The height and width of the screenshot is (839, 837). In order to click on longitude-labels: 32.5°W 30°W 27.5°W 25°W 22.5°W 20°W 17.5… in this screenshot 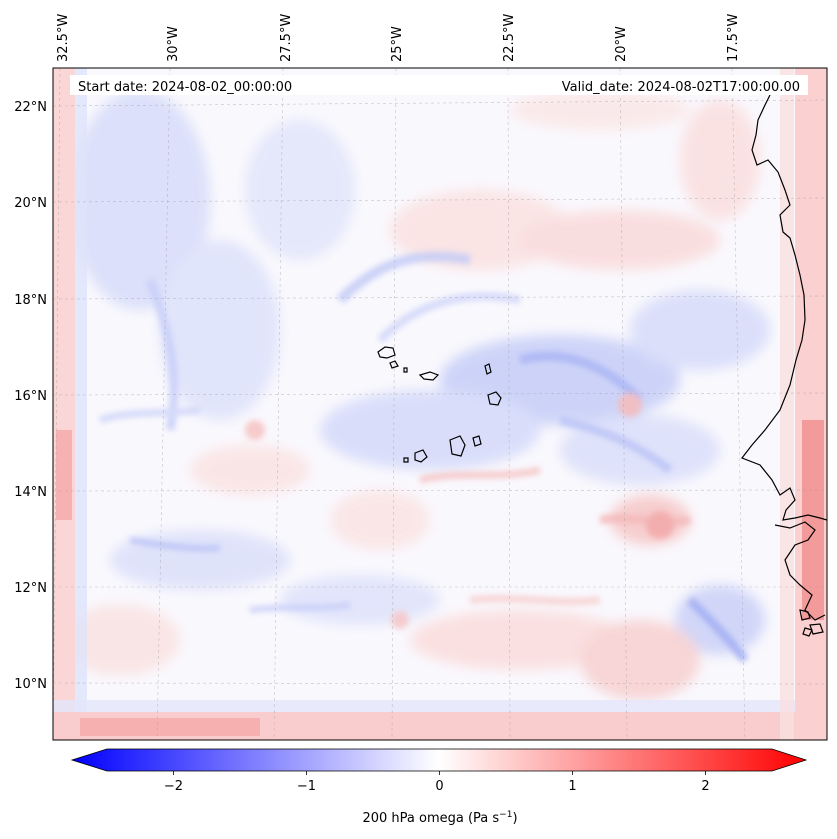, I will do `click(398, 38)`.